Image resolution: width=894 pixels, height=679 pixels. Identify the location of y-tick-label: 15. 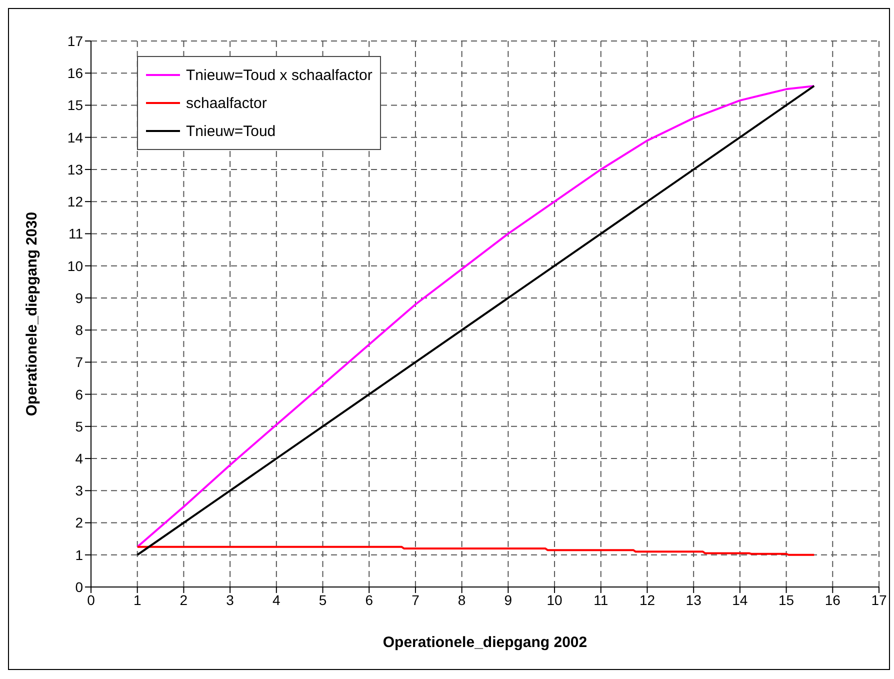
(75, 105).